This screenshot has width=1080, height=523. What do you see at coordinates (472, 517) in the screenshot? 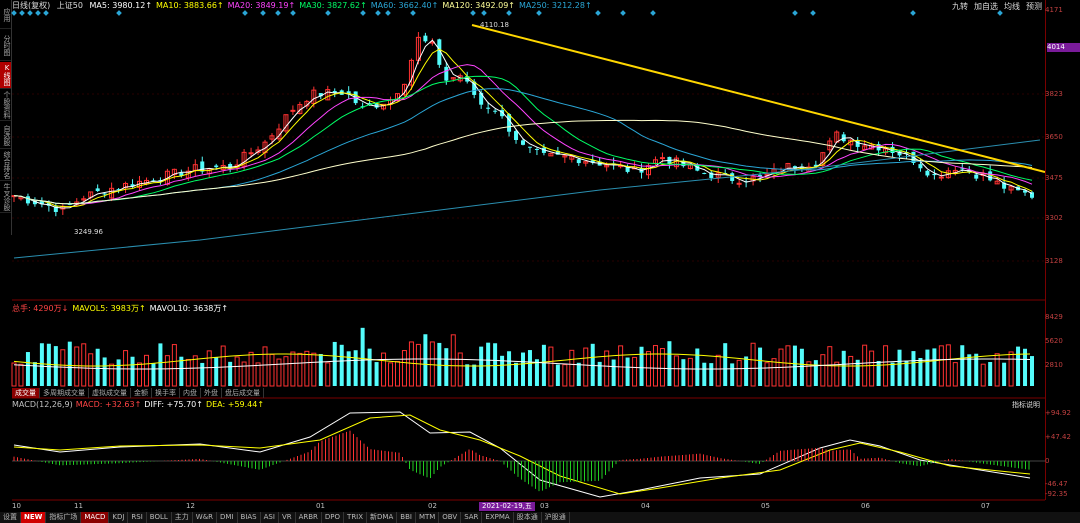
I see `indicator-tab: SAR` at bounding box center [472, 517].